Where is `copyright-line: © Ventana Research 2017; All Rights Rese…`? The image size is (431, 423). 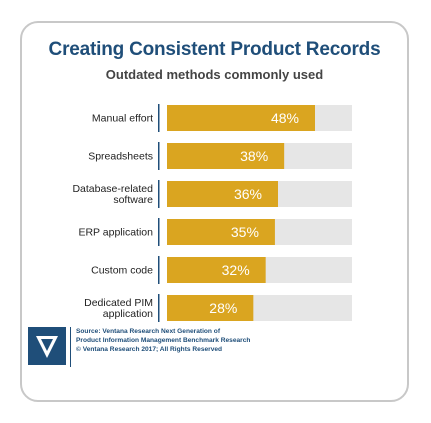 copyright-line: © Ventana Research 2017; All Rights Rese… is located at coordinates (149, 349).